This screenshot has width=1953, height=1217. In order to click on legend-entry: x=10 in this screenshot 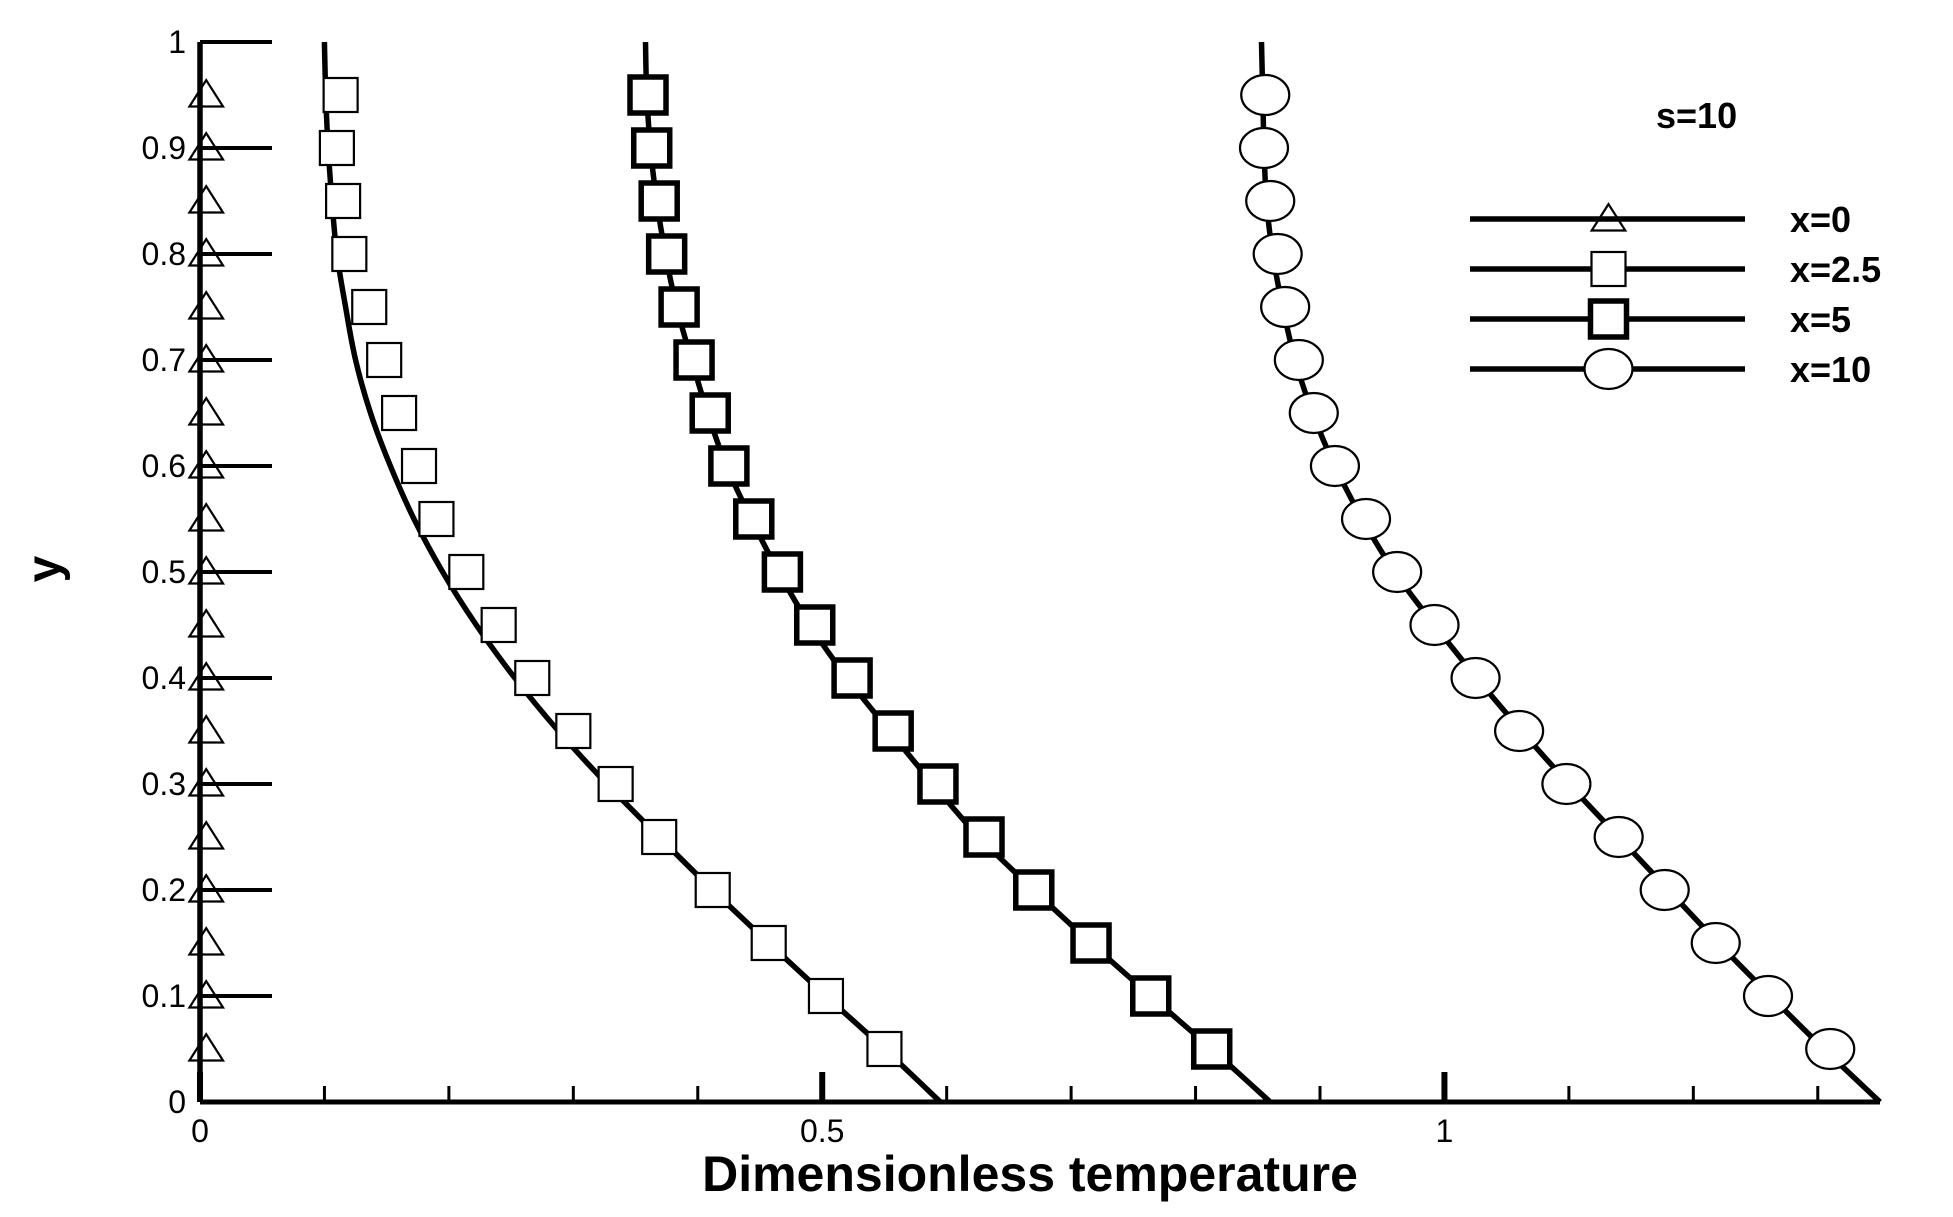, I will do `click(1670, 369)`.